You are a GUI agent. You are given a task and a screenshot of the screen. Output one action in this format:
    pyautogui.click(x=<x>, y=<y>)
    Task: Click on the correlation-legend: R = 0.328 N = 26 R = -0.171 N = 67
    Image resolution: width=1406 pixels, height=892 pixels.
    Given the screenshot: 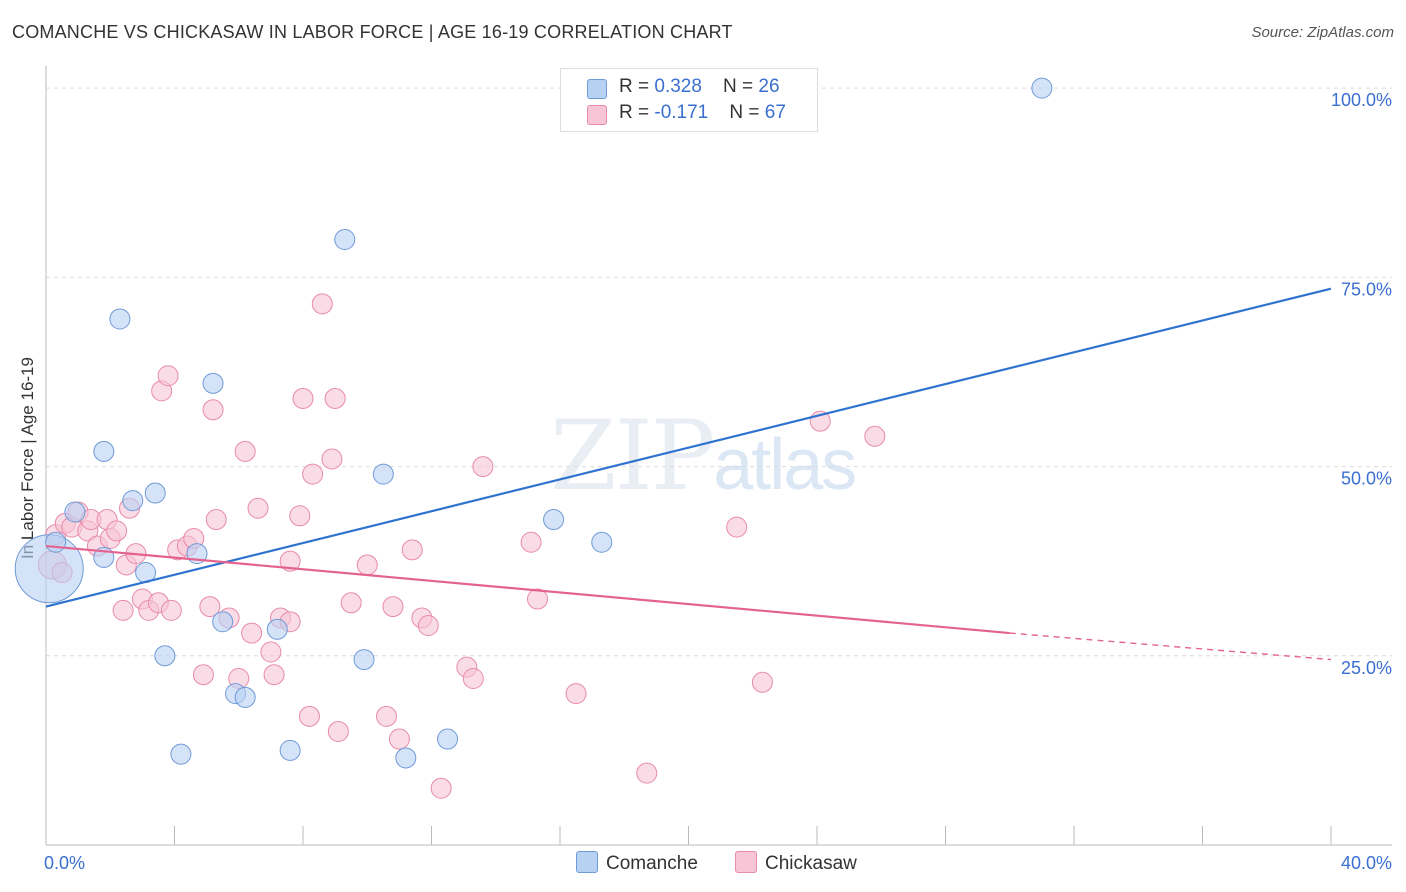 What is the action you would take?
    pyautogui.click(x=689, y=100)
    